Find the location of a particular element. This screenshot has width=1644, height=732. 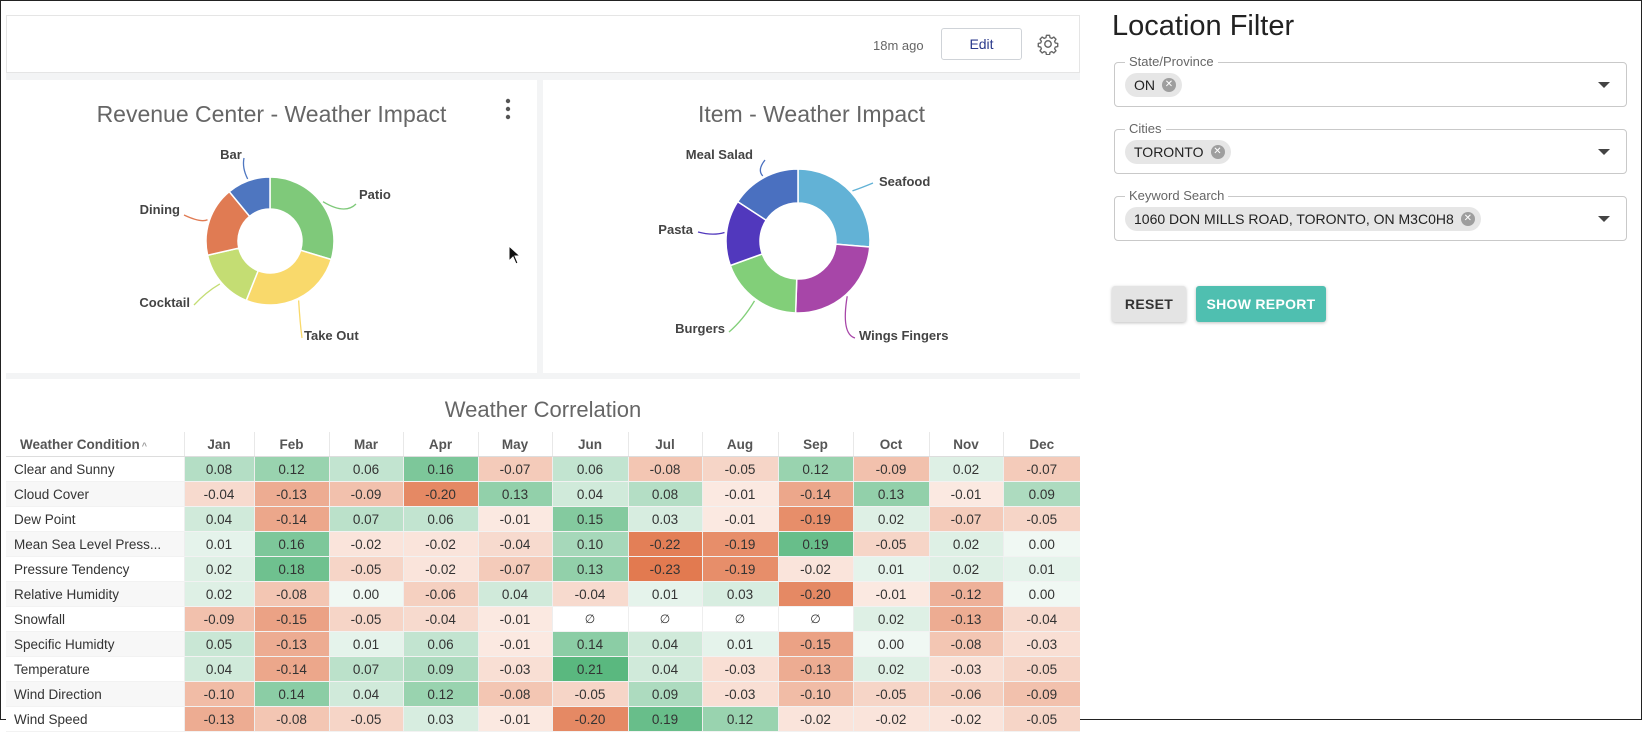

heatmap-cell: -0.04 is located at coordinates (514, 544).